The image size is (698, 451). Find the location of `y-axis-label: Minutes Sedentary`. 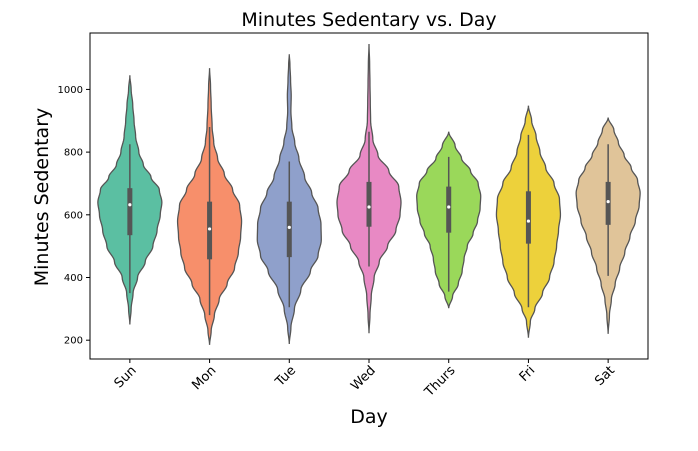

y-axis-label: Minutes Sedentary is located at coordinates (42, 197).